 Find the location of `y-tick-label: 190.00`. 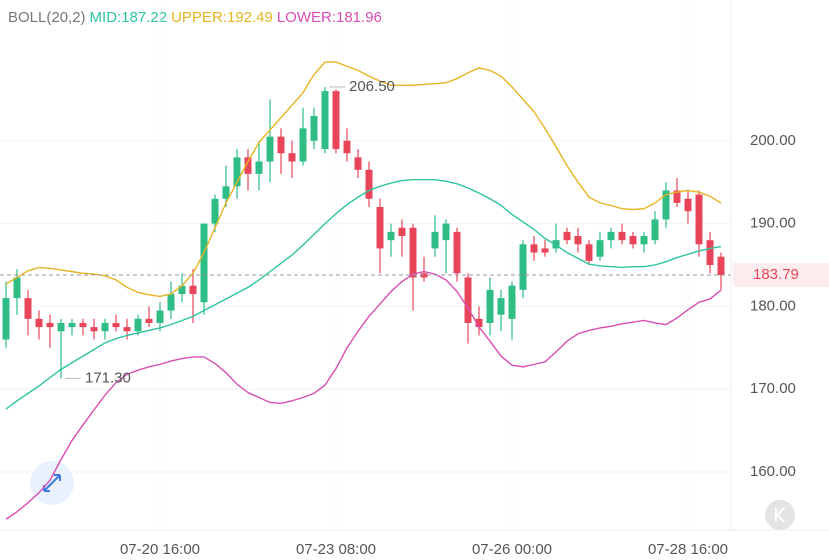

y-tick-label: 190.00 is located at coordinates (773, 223).